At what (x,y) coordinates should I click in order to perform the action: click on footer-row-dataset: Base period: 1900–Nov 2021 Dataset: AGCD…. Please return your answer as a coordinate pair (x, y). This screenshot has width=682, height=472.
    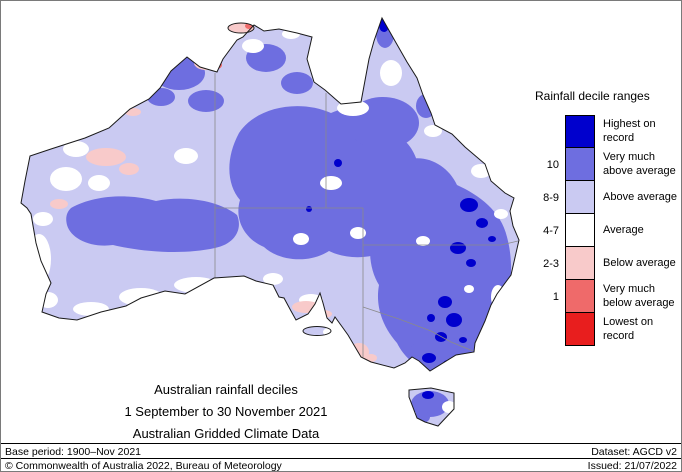
    Looking at the image, I should click on (341, 451).